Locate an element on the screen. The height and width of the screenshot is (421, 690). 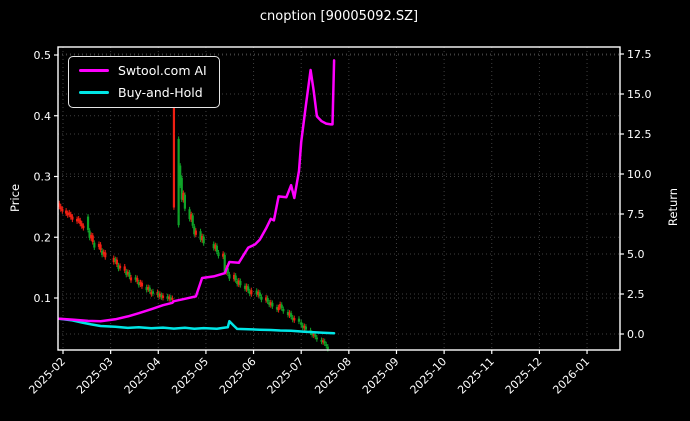
right-axis-label: Return is located at coordinates (673, 207).